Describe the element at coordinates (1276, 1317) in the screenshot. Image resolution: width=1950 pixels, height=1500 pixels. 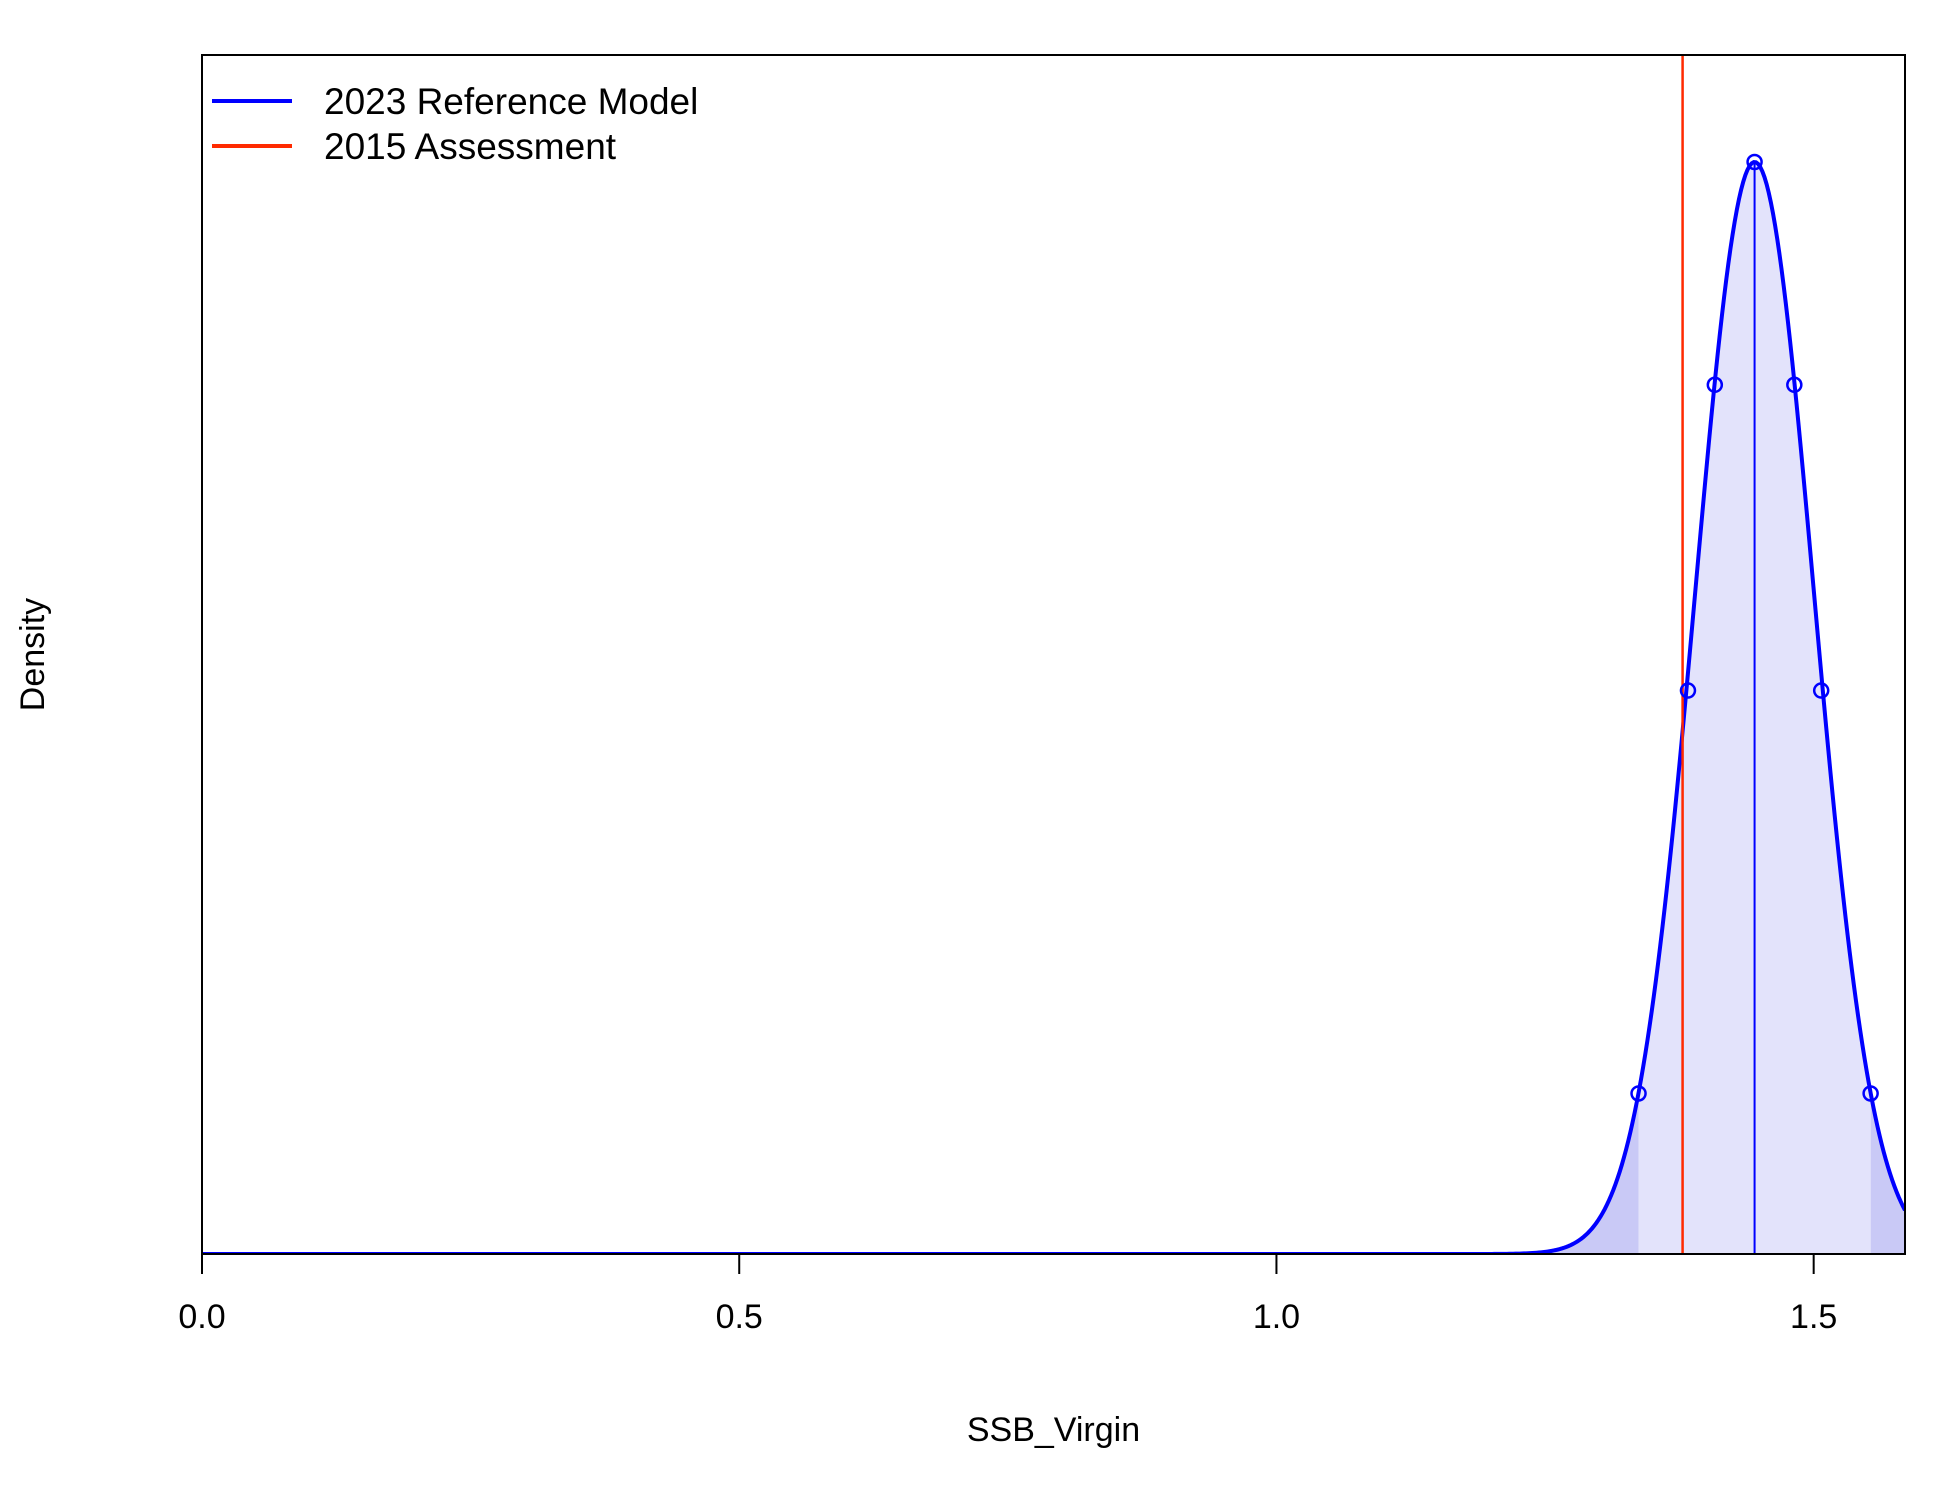
I see `x-tick-label: 1.0` at that location.